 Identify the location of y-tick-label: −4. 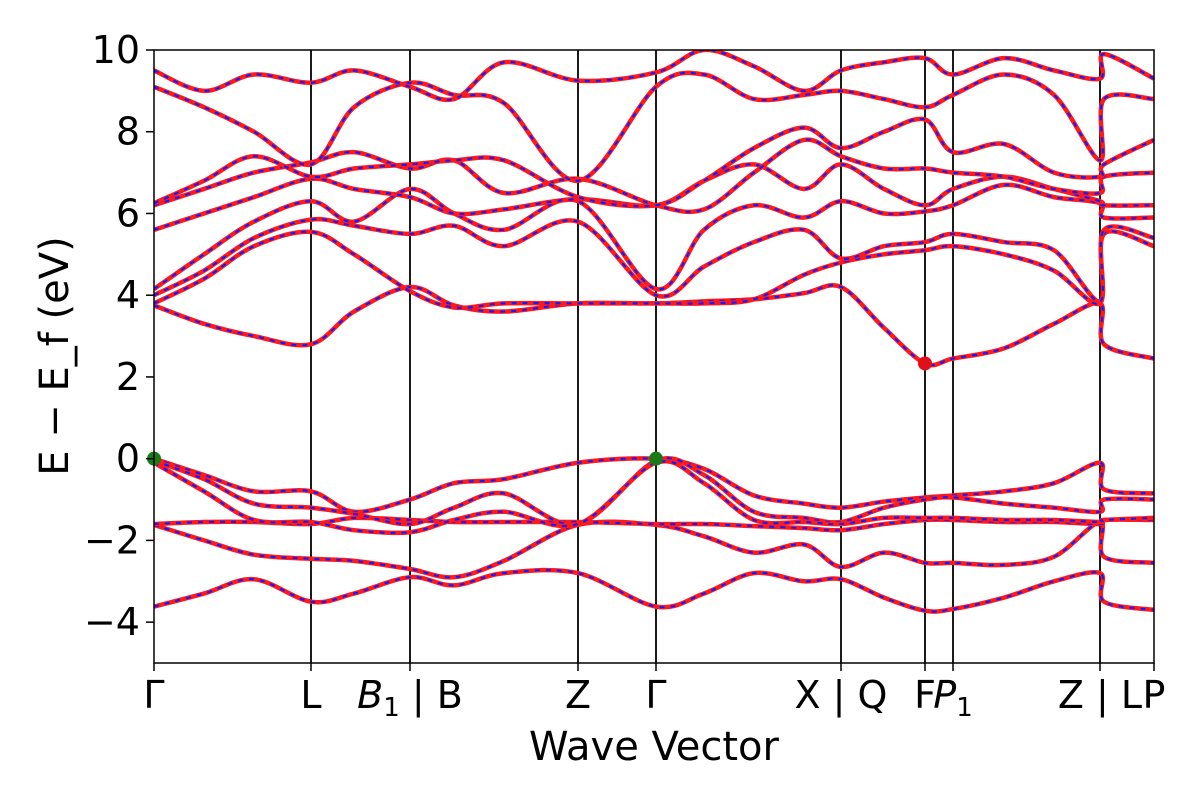
(112, 622).